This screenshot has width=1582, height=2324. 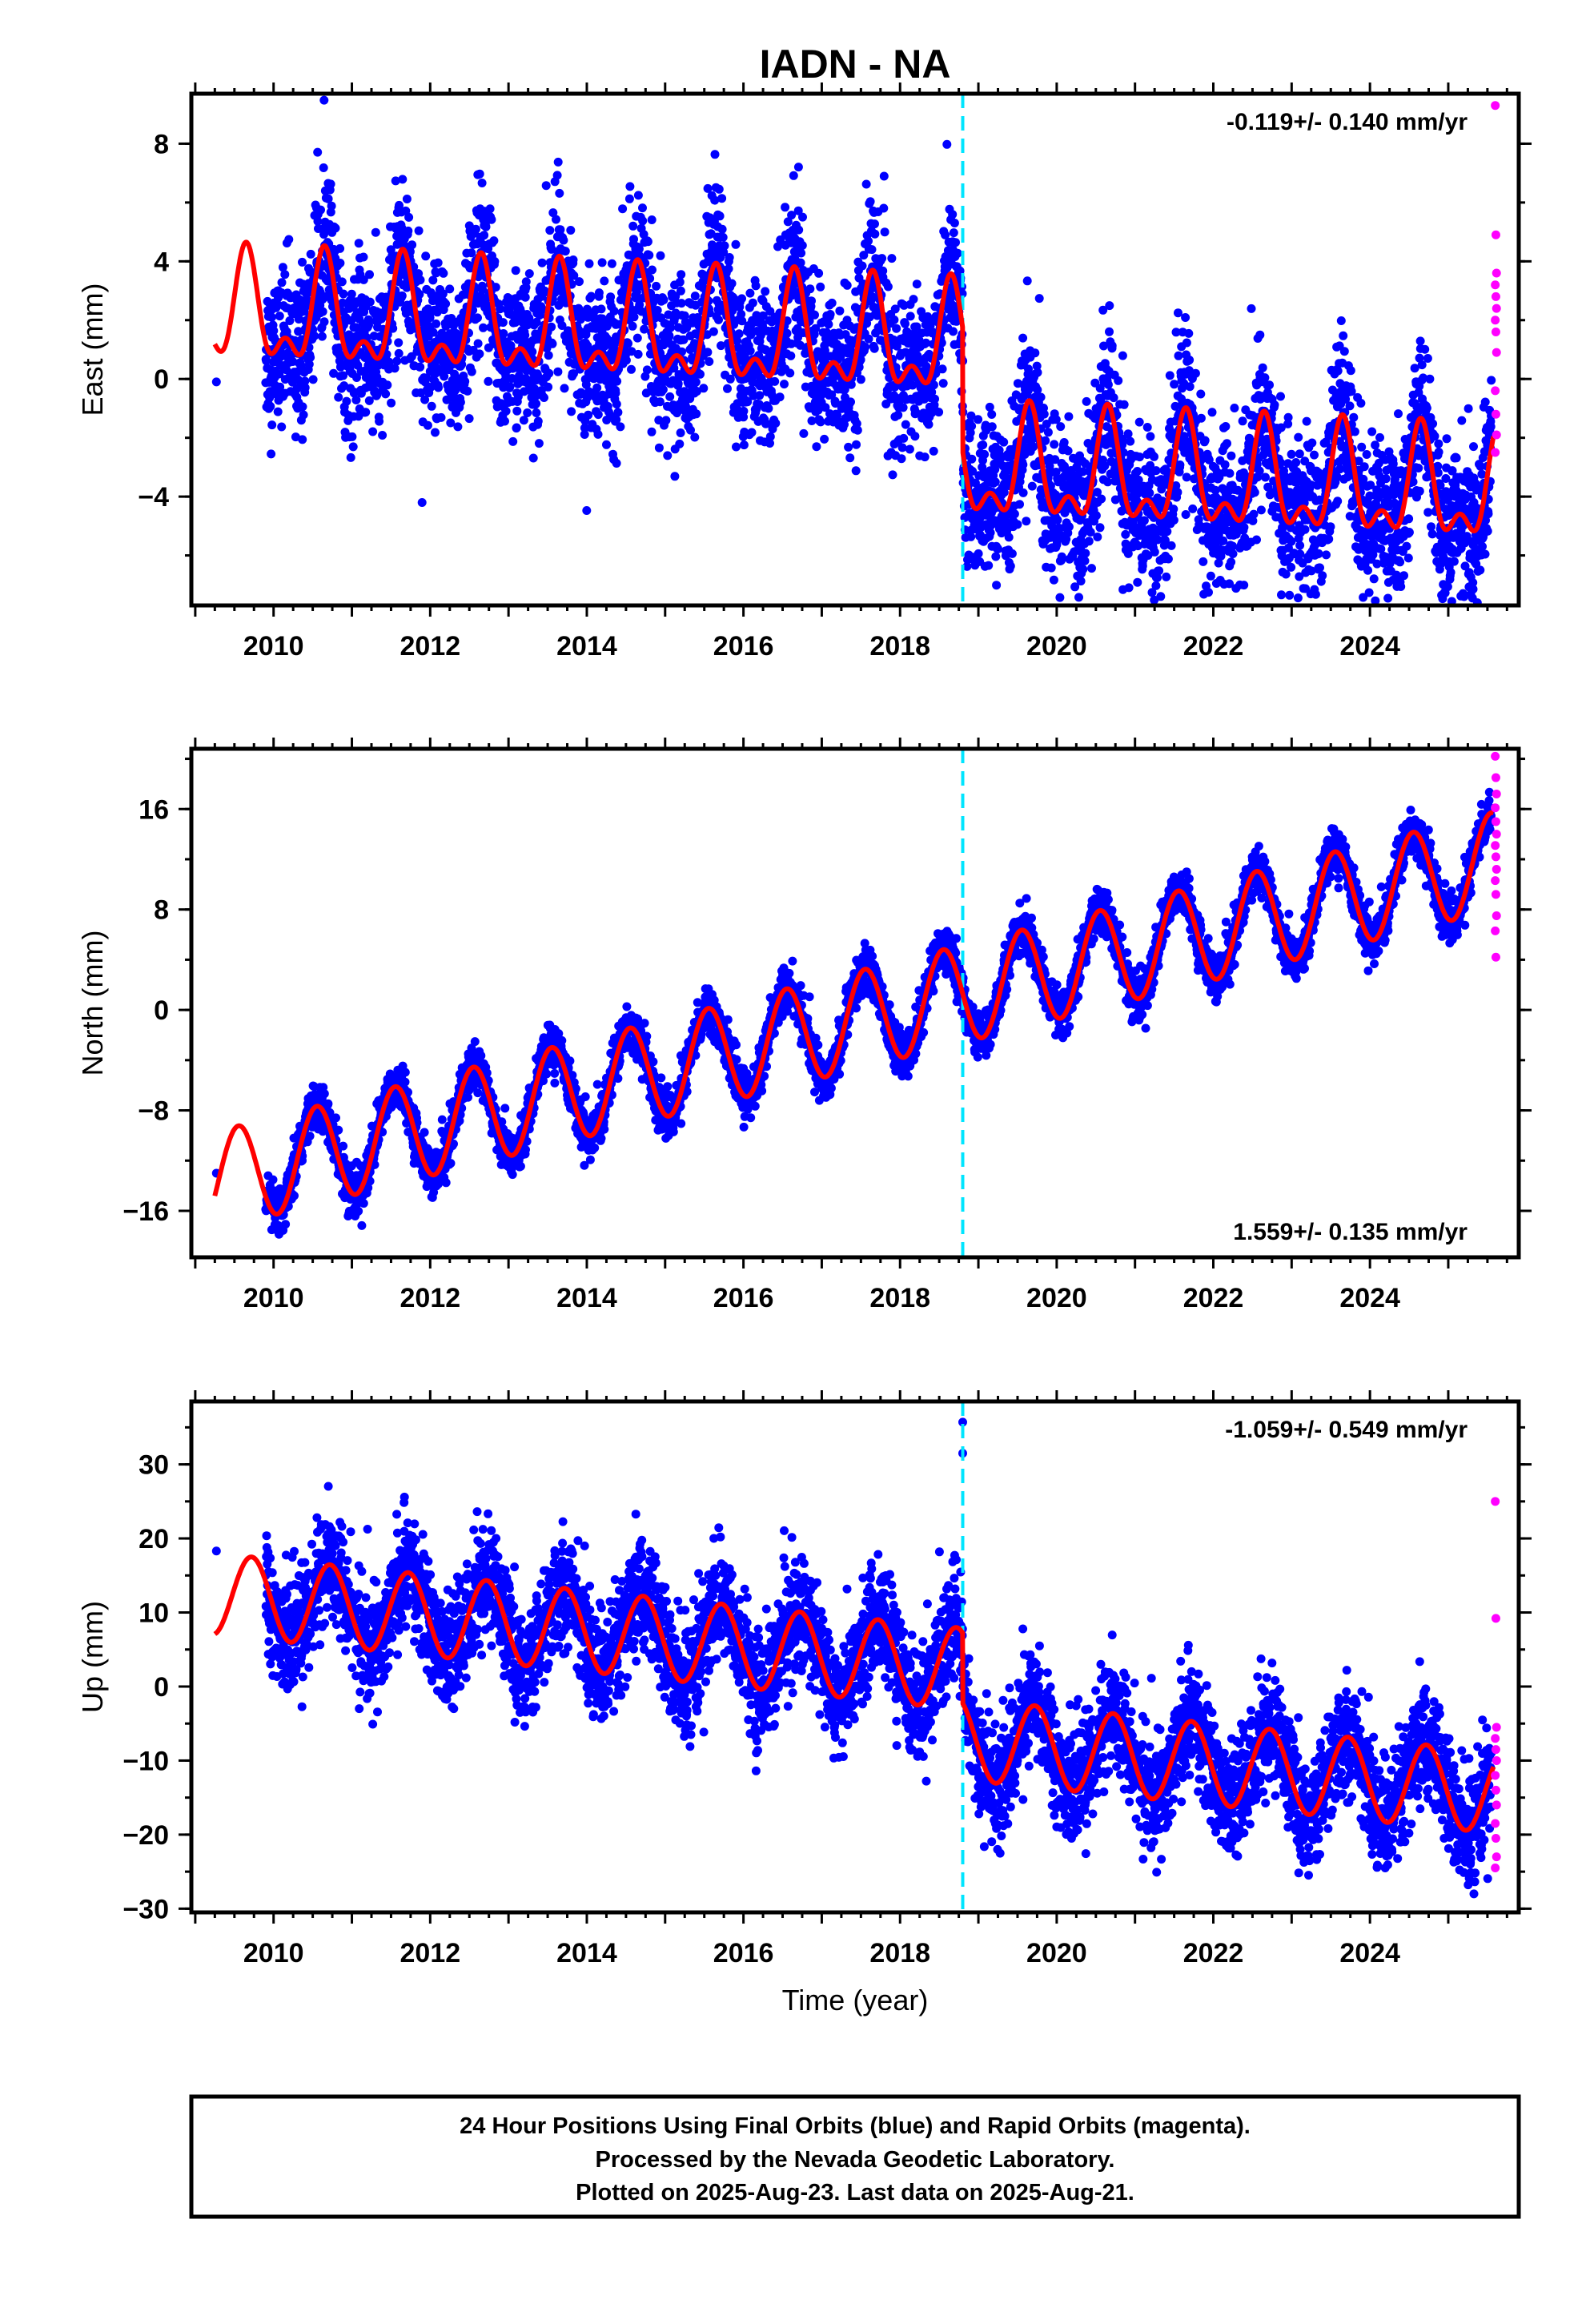 I want to click on figure-title: IADN - NA, so click(x=855, y=64).